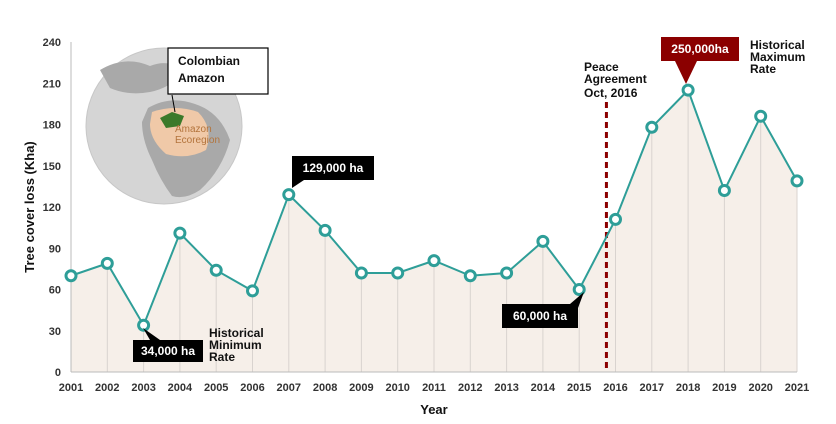 The height and width of the screenshot is (424, 836). I want to click on y-tick-labels: 0 30 60 90 120 150 180 210 240, so click(52, 208).